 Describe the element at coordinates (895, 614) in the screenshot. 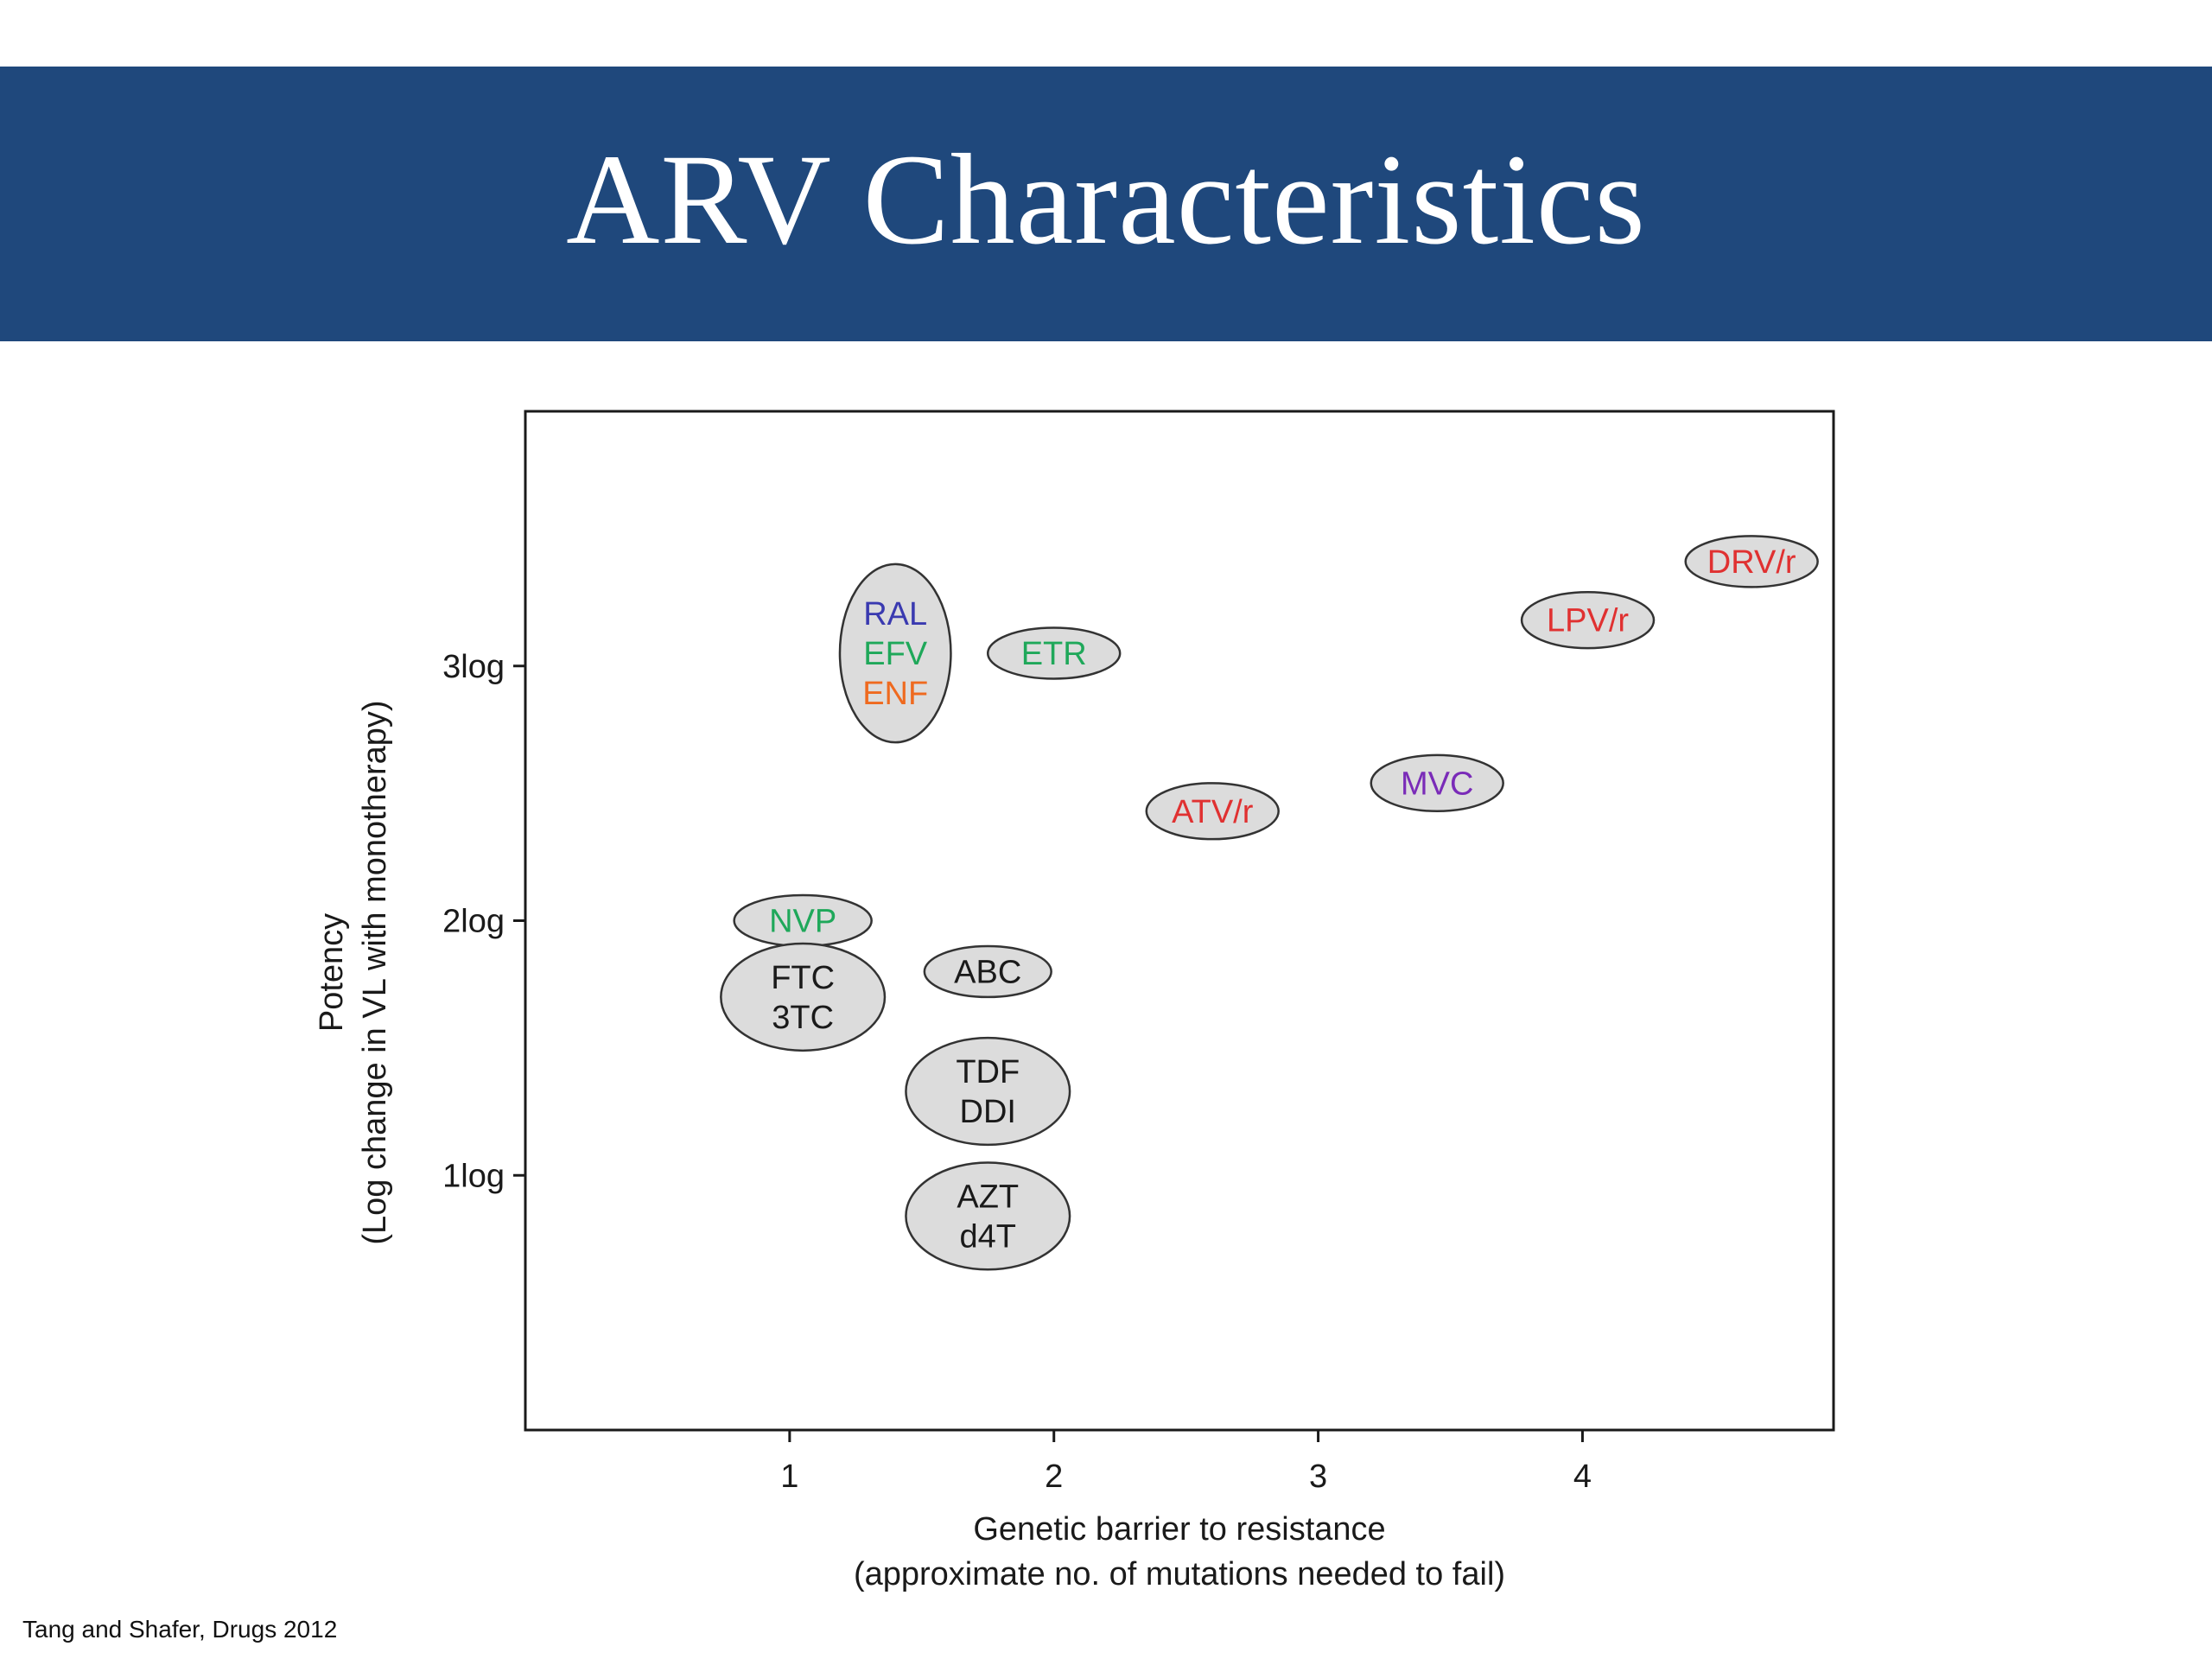

I see `drug-label: RAL` at that location.